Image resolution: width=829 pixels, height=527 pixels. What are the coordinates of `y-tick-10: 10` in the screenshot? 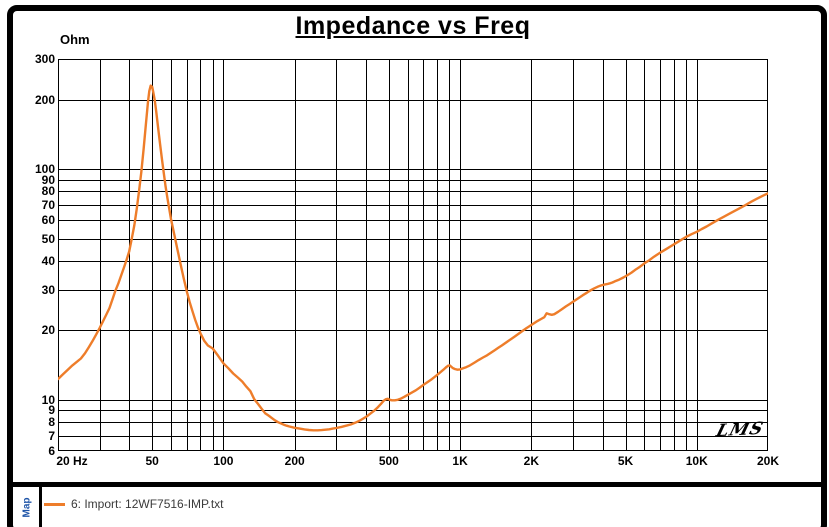 It's located at (48, 399).